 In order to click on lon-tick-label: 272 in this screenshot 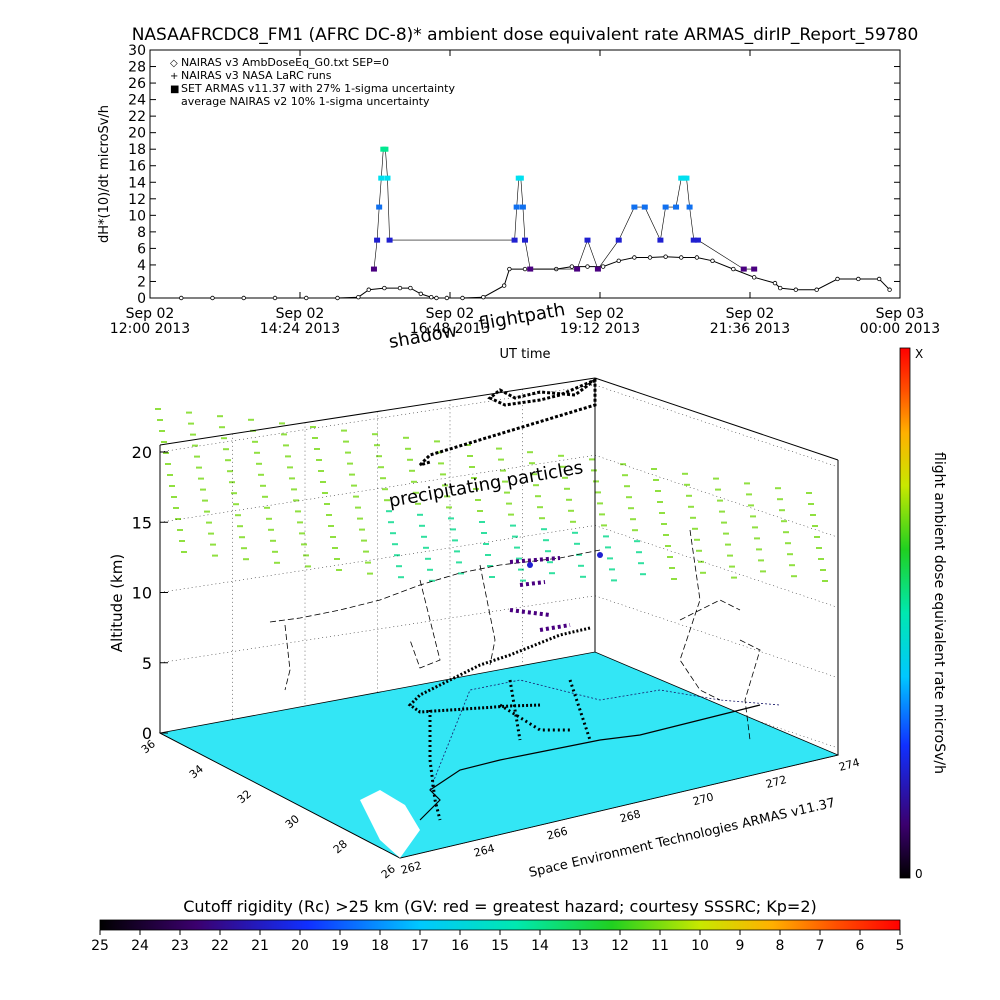, I will do `click(776, 782)`.